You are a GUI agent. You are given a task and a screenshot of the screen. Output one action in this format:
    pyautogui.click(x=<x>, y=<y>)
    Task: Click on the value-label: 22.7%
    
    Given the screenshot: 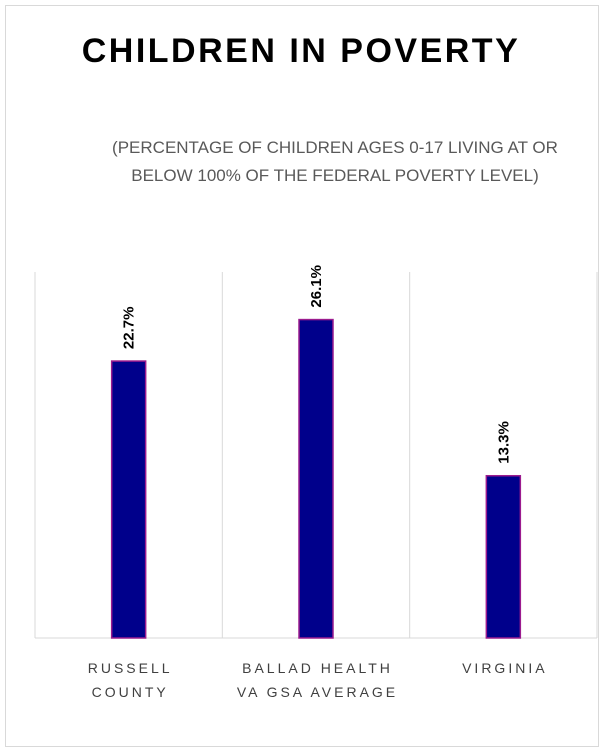 What is the action you would take?
    pyautogui.click(x=129, y=328)
    